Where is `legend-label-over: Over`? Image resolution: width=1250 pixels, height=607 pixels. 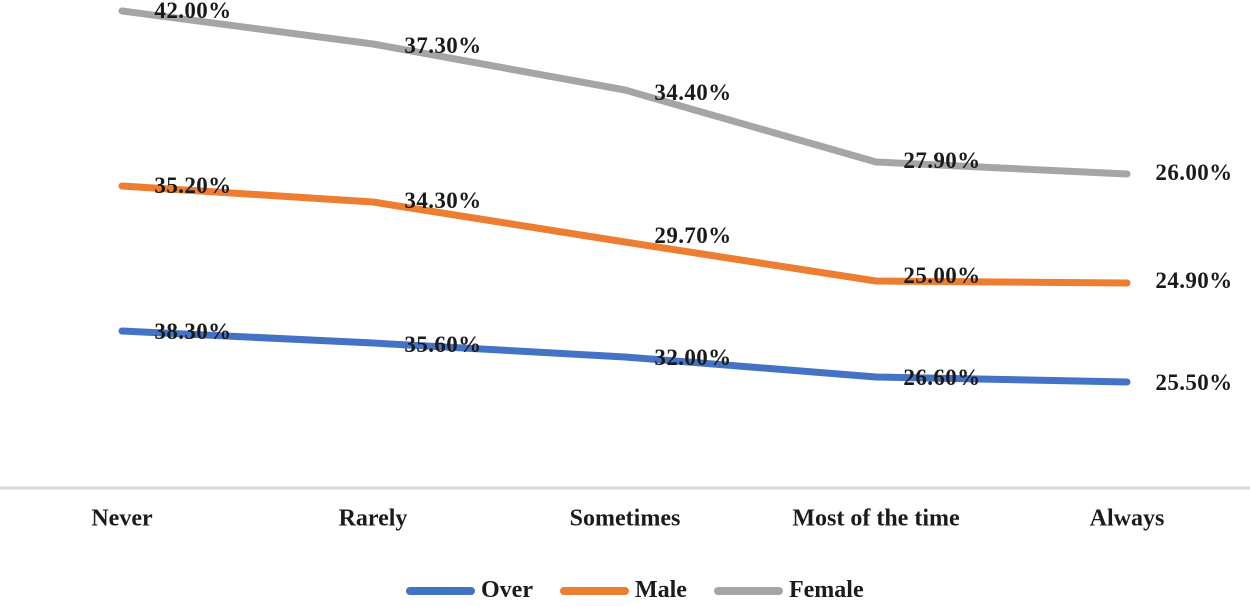 legend-label-over: Over is located at coordinates (507, 590).